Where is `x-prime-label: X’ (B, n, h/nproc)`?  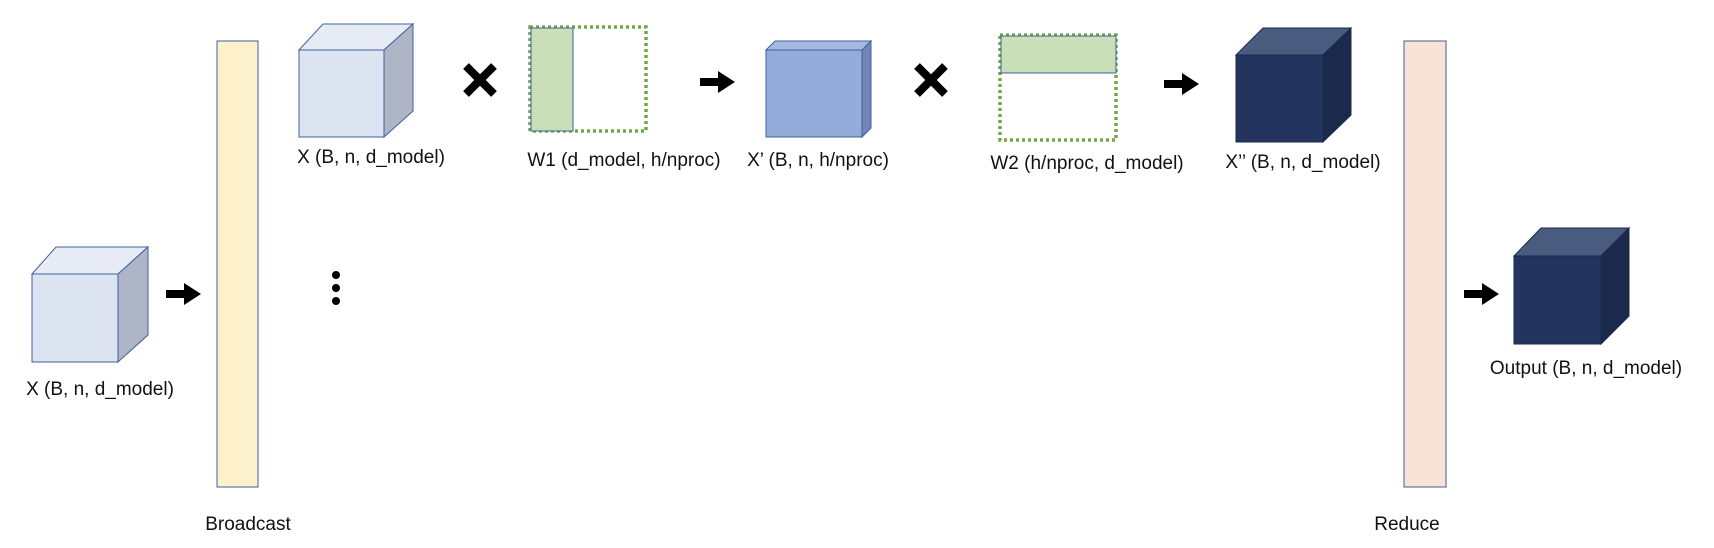 x-prime-label: X’ (B, n, h/nproc) is located at coordinates (818, 160).